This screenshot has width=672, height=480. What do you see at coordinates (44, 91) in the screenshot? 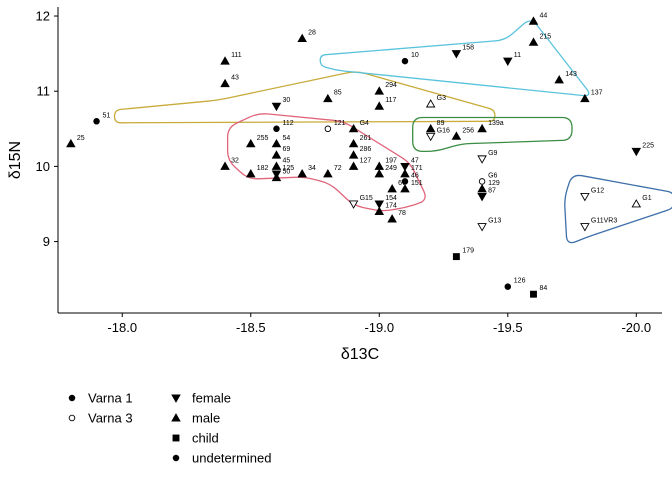
I see `y-tick-label: 11` at bounding box center [44, 91].